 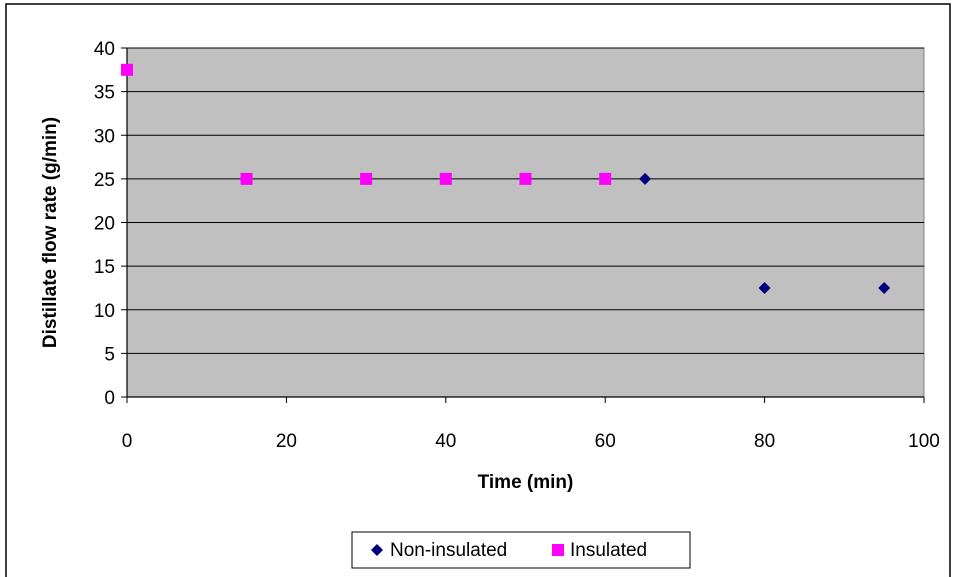 I want to click on legend-label-non-insulated: Non-insulated, so click(x=448, y=550).